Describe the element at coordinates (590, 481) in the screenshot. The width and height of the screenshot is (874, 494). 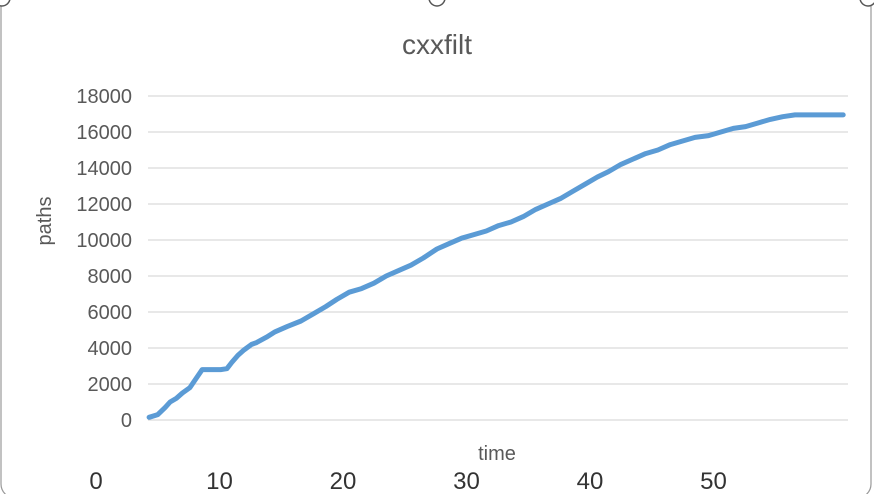
I see `x-tick-label: 40` at that location.